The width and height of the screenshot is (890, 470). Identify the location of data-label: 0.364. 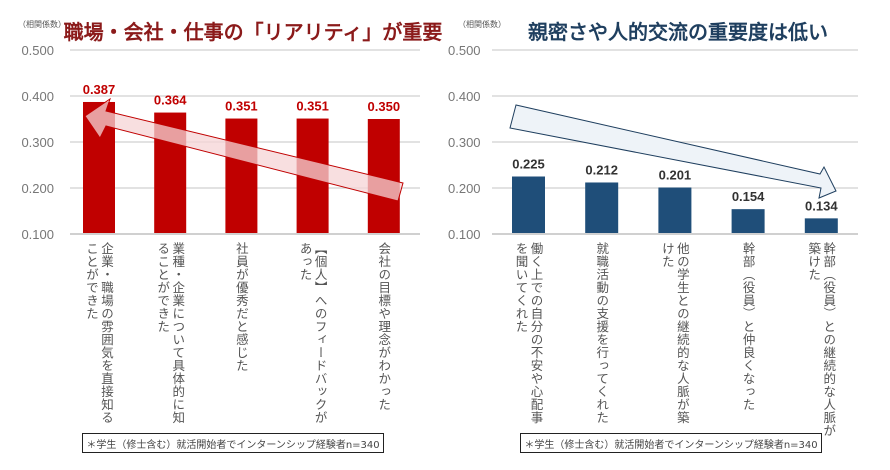
(170, 100).